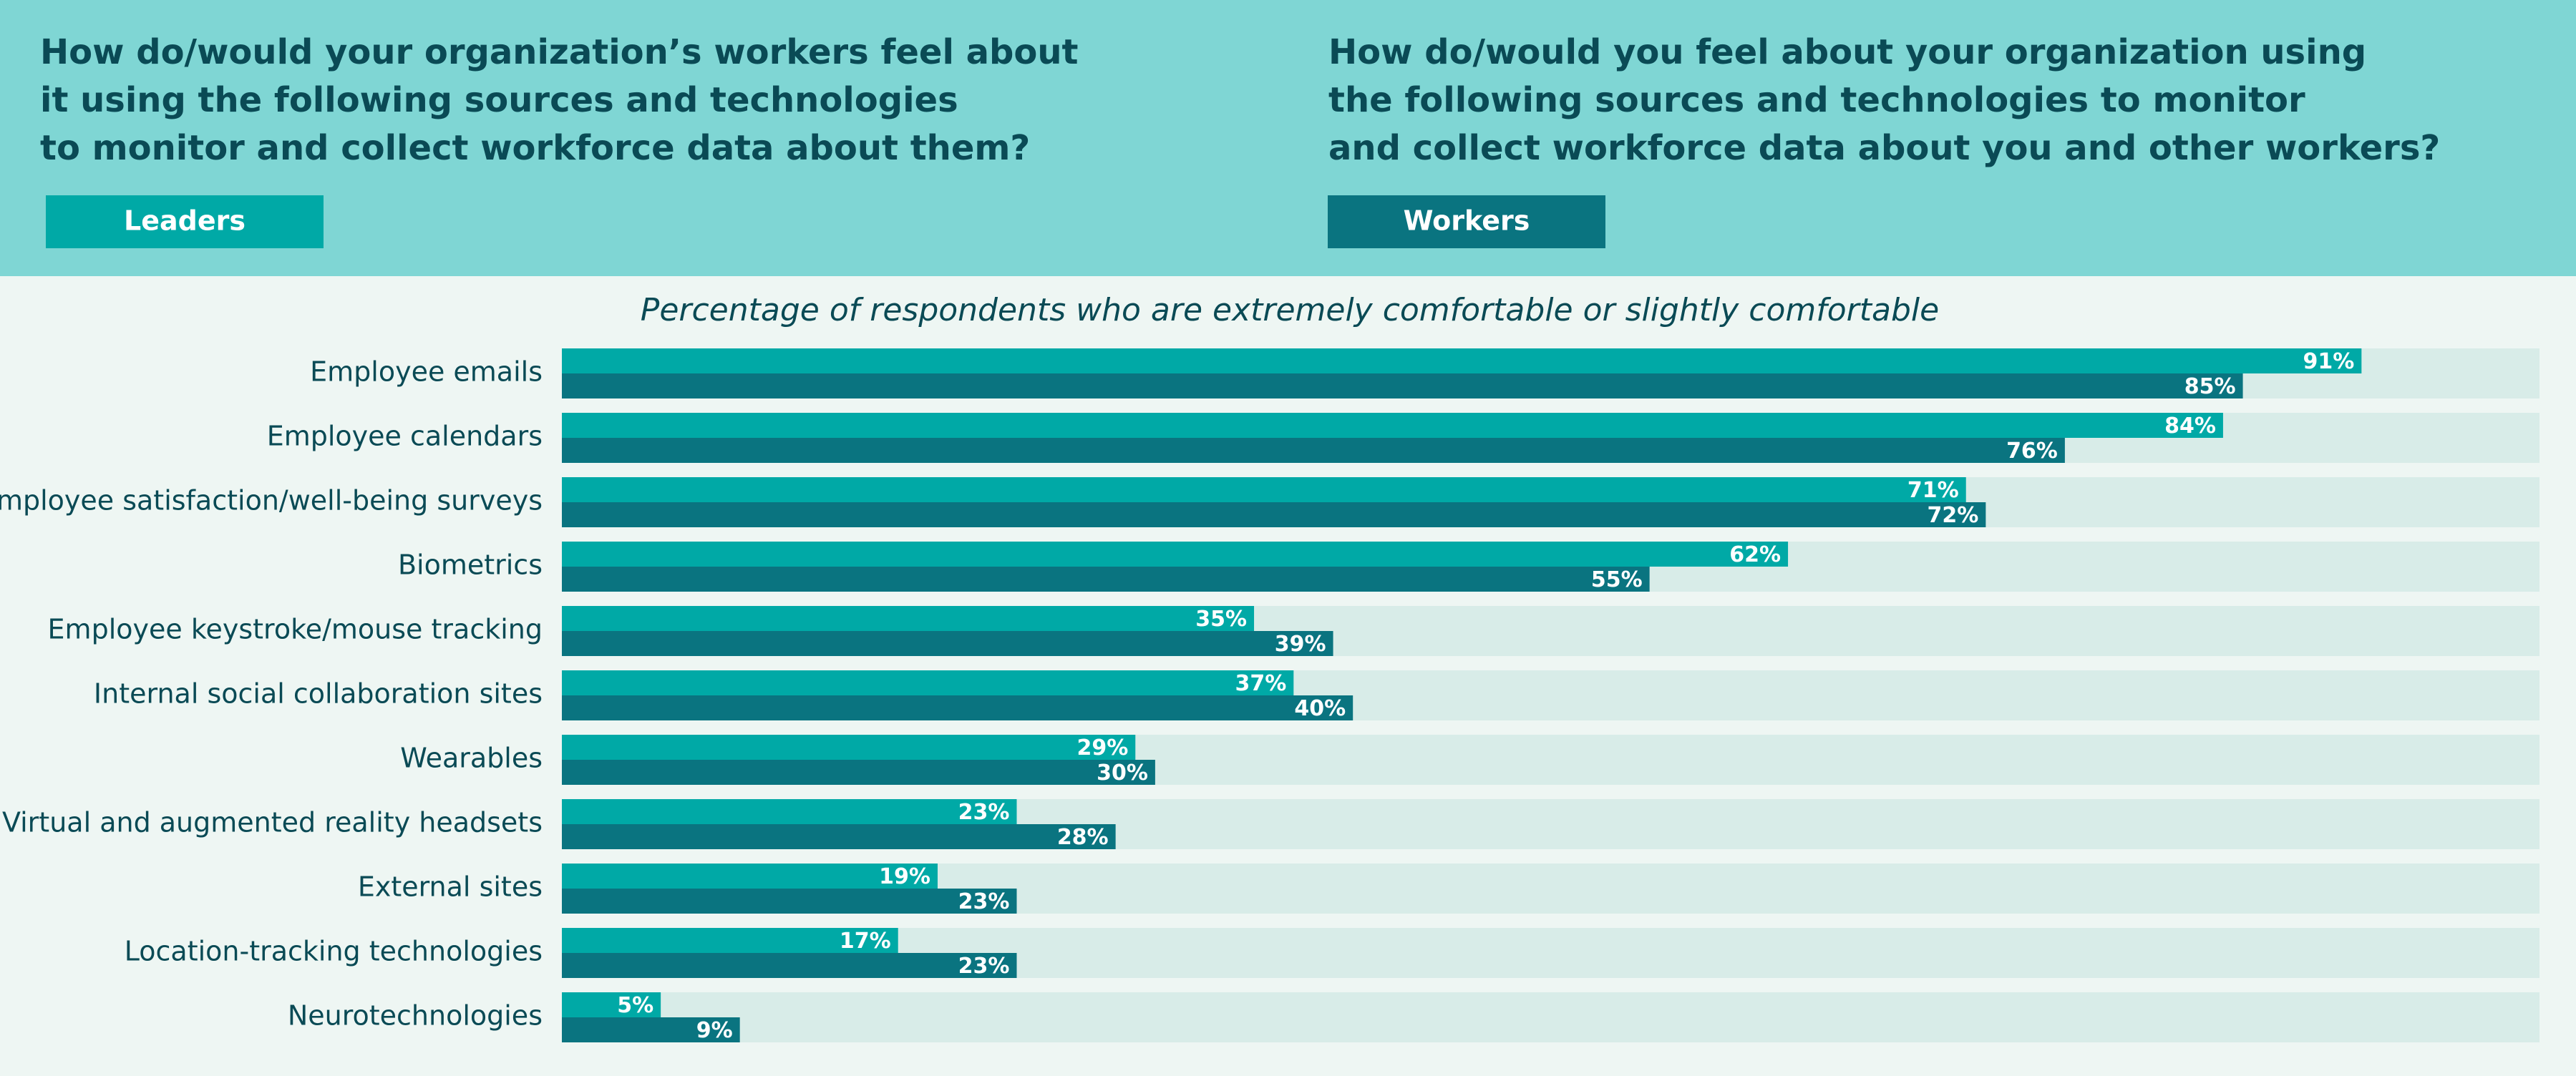  Describe the element at coordinates (415, 1016) in the screenshot. I see `category-label: Neurotechnologies` at that location.